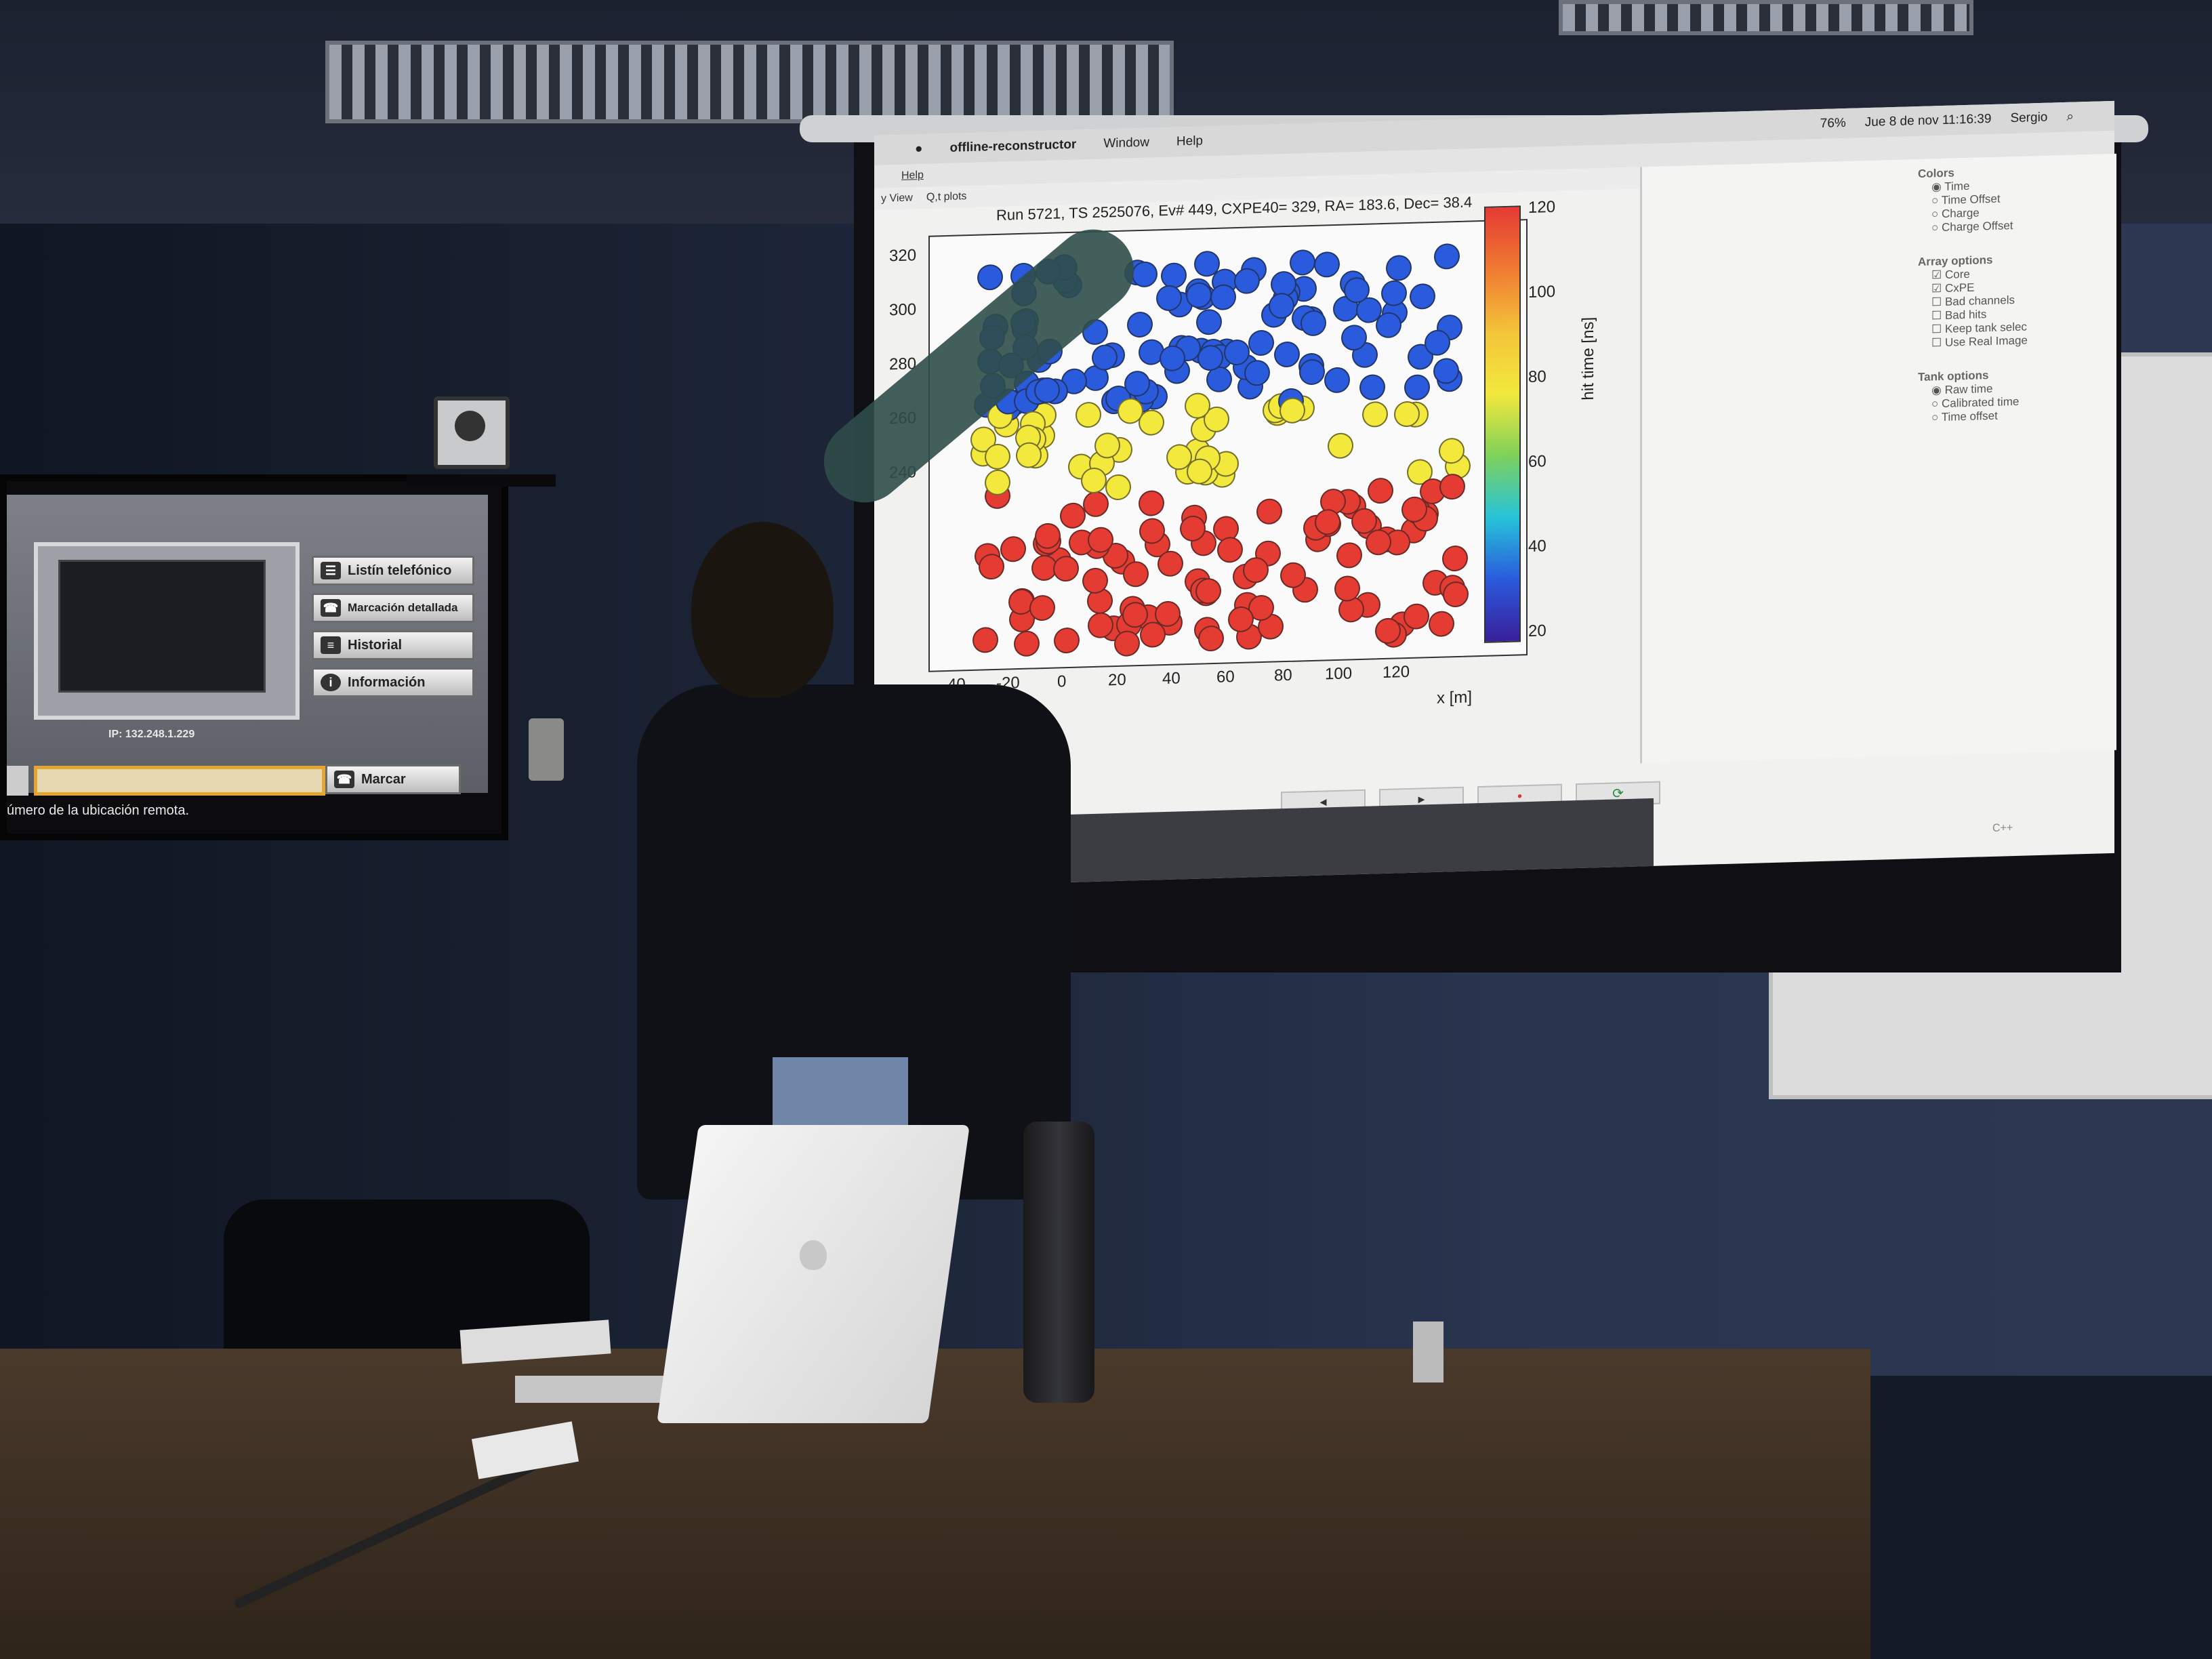 Image resolution: width=2212 pixels, height=1659 pixels. What do you see at coordinates (2029, 118) in the screenshot?
I see `user-name: Sergio` at bounding box center [2029, 118].